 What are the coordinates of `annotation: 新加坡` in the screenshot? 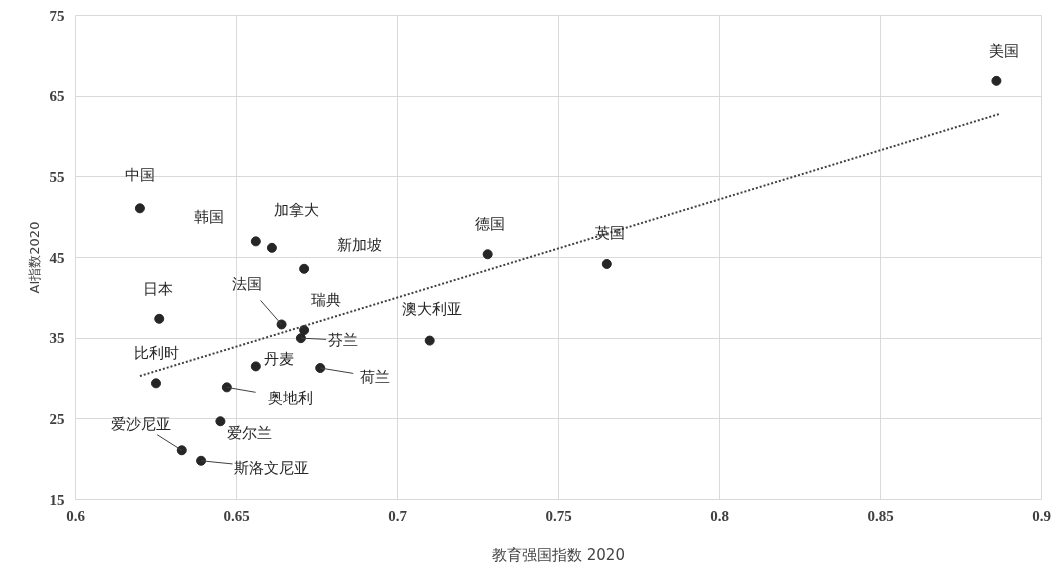 It's located at (359, 244).